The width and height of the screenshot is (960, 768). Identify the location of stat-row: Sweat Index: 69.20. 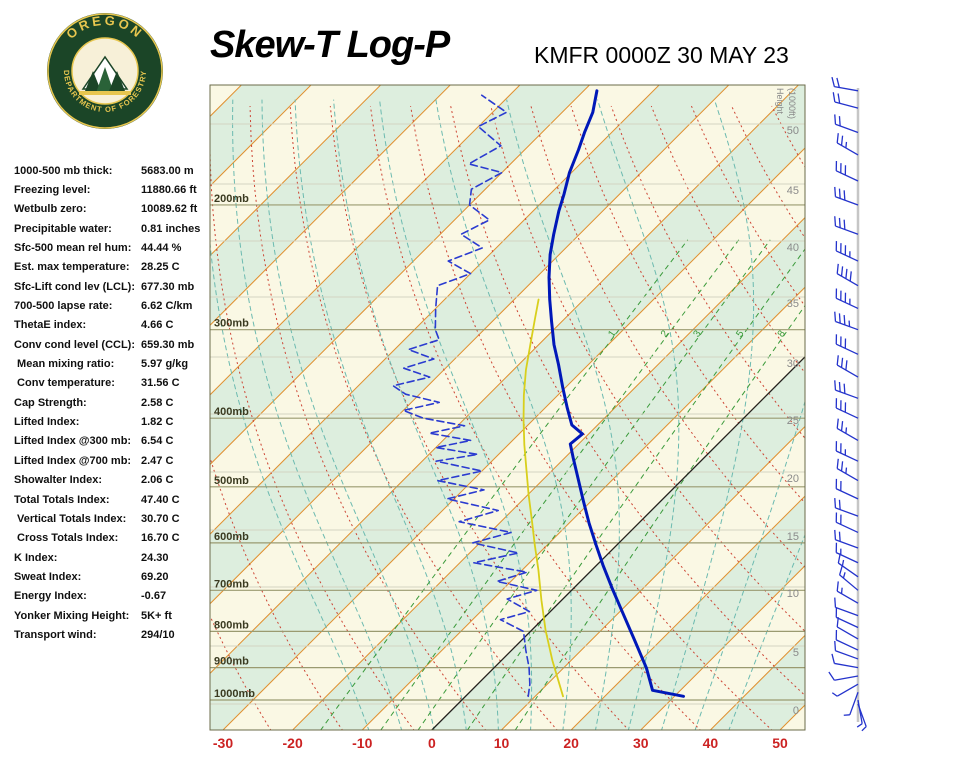
(114, 576).